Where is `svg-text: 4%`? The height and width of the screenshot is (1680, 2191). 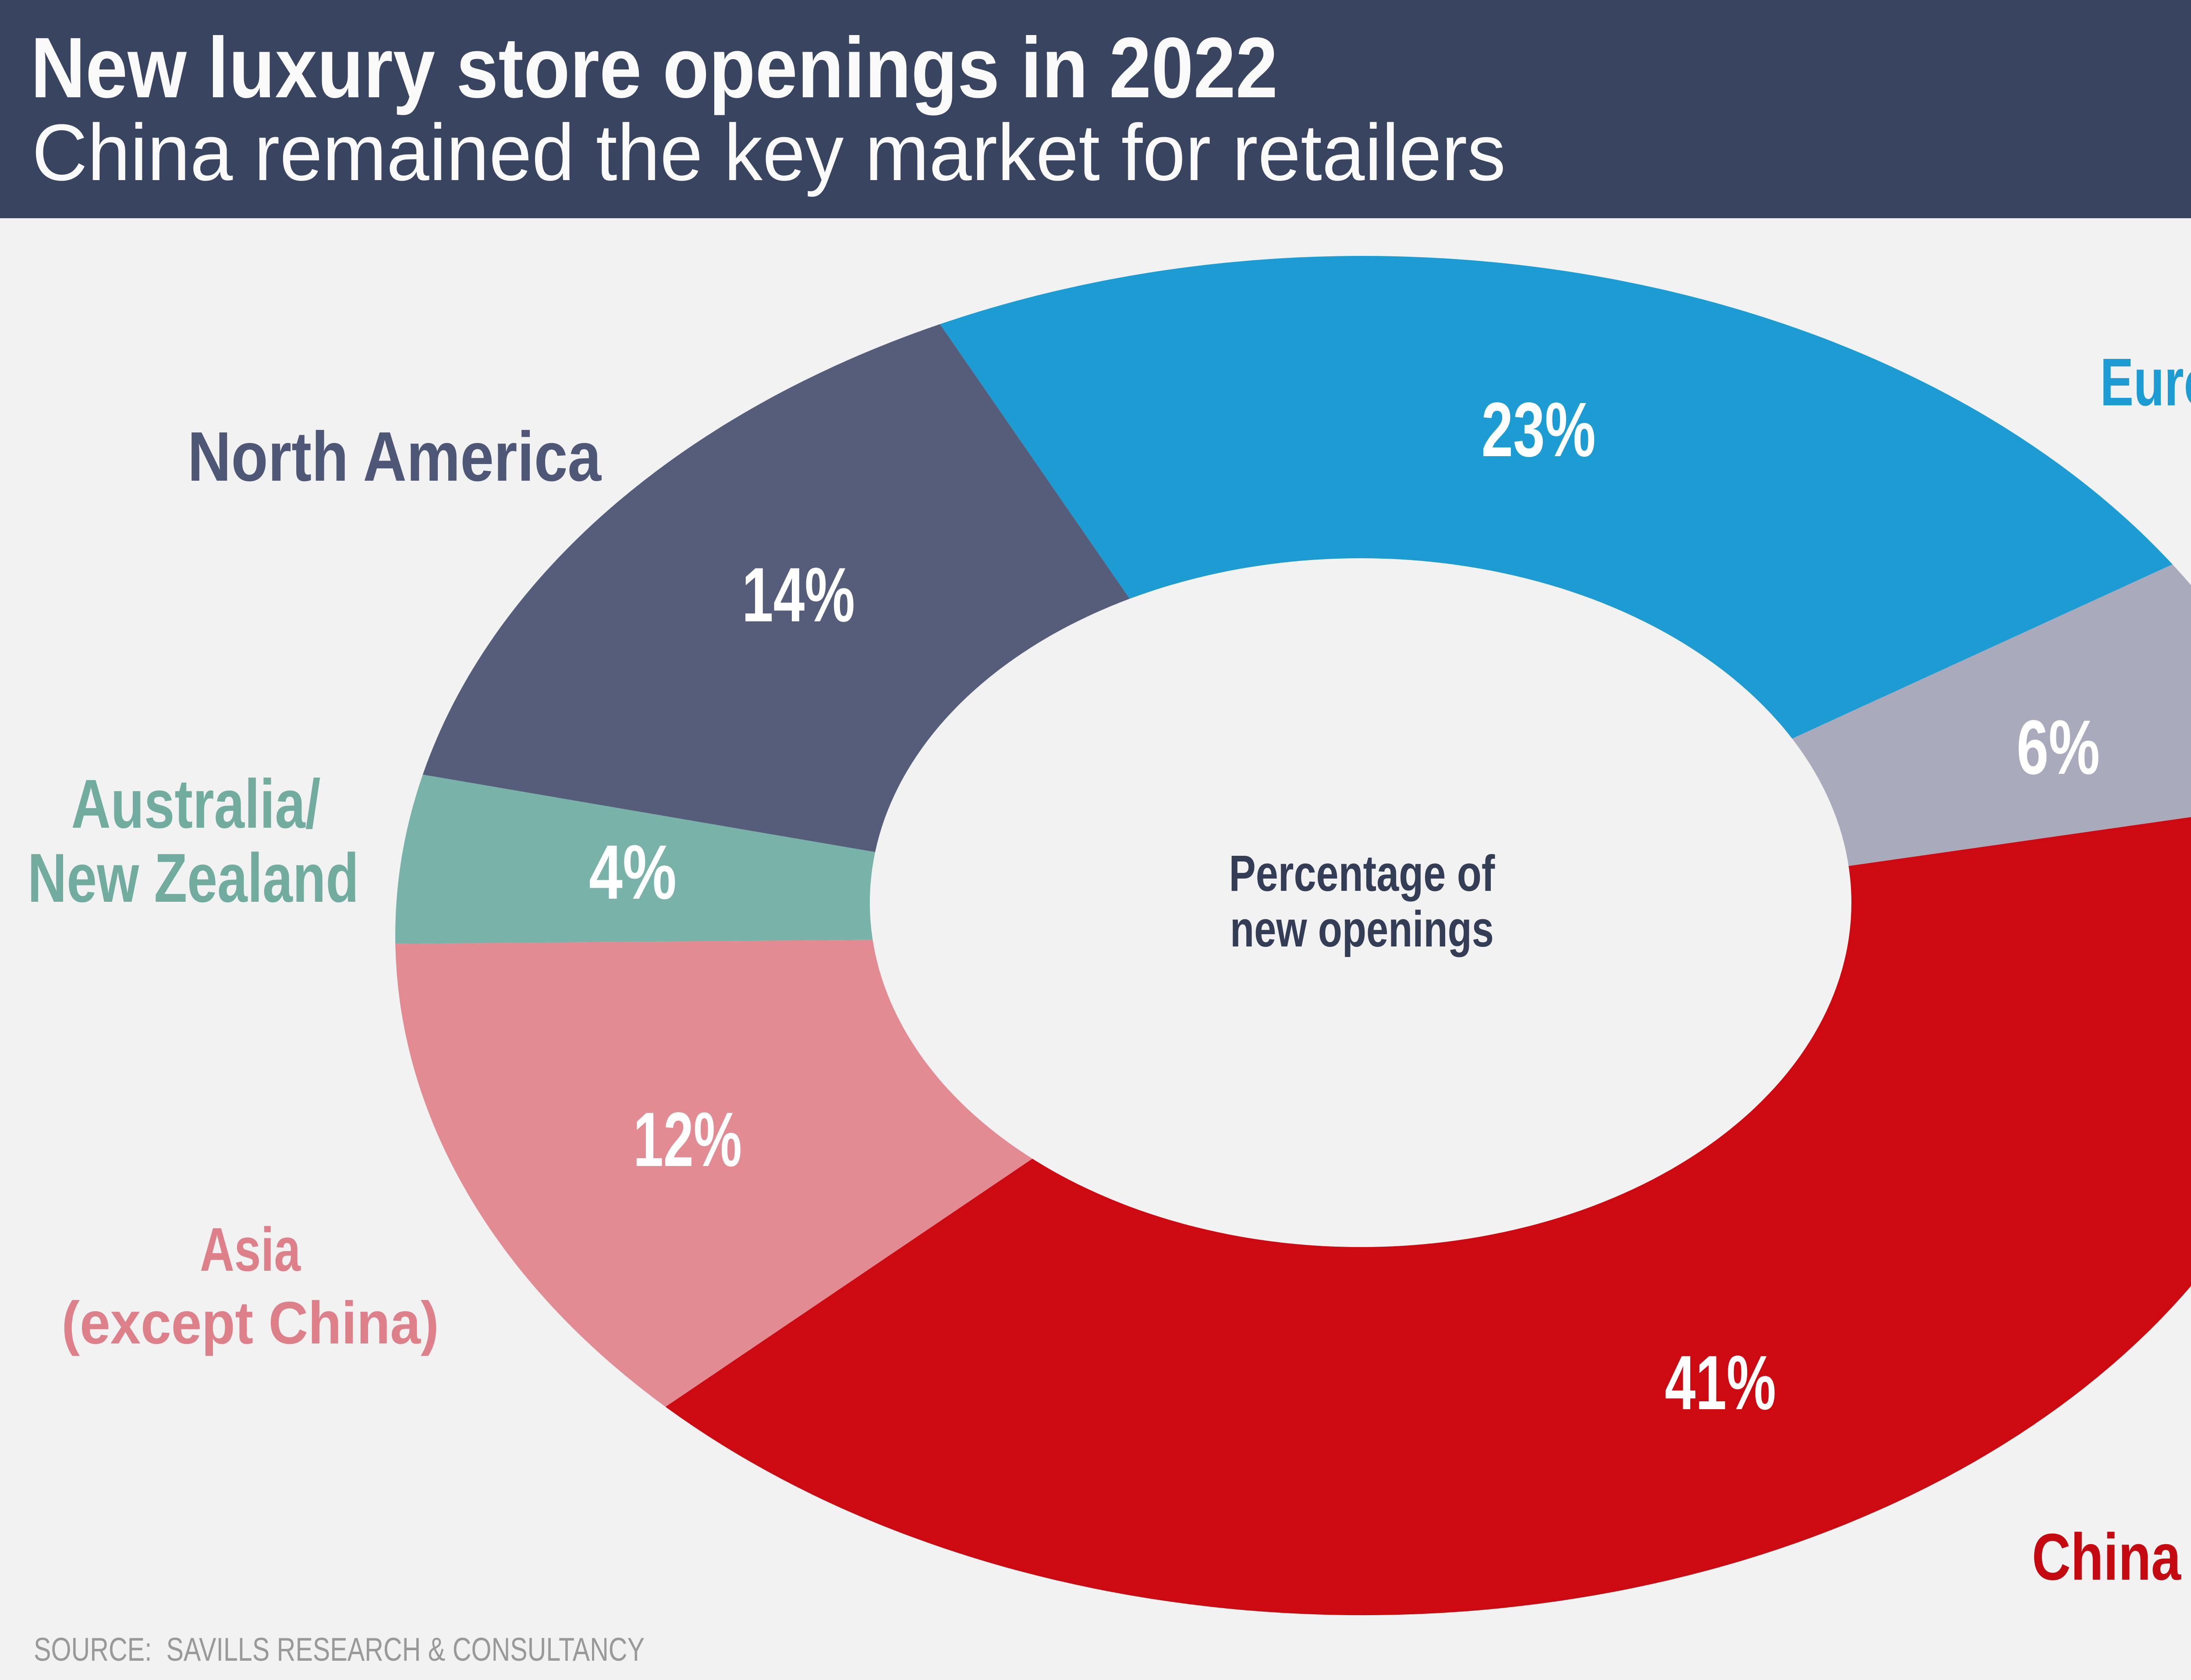 svg-text: 4% is located at coordinates (633, 872).